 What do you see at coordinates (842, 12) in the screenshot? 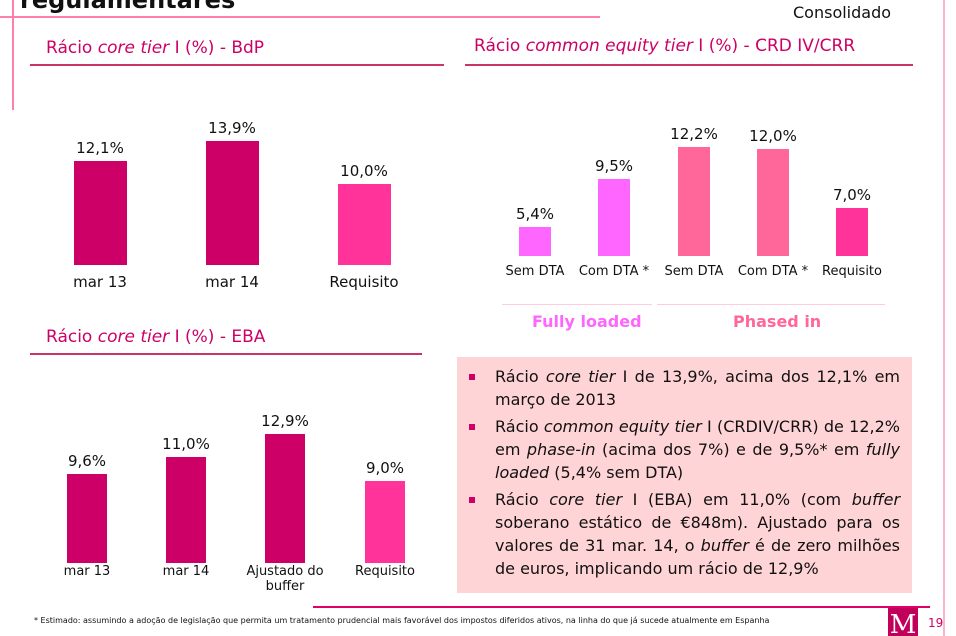
I see `scope-label: Consolidado` at bounding box center [842, 12].